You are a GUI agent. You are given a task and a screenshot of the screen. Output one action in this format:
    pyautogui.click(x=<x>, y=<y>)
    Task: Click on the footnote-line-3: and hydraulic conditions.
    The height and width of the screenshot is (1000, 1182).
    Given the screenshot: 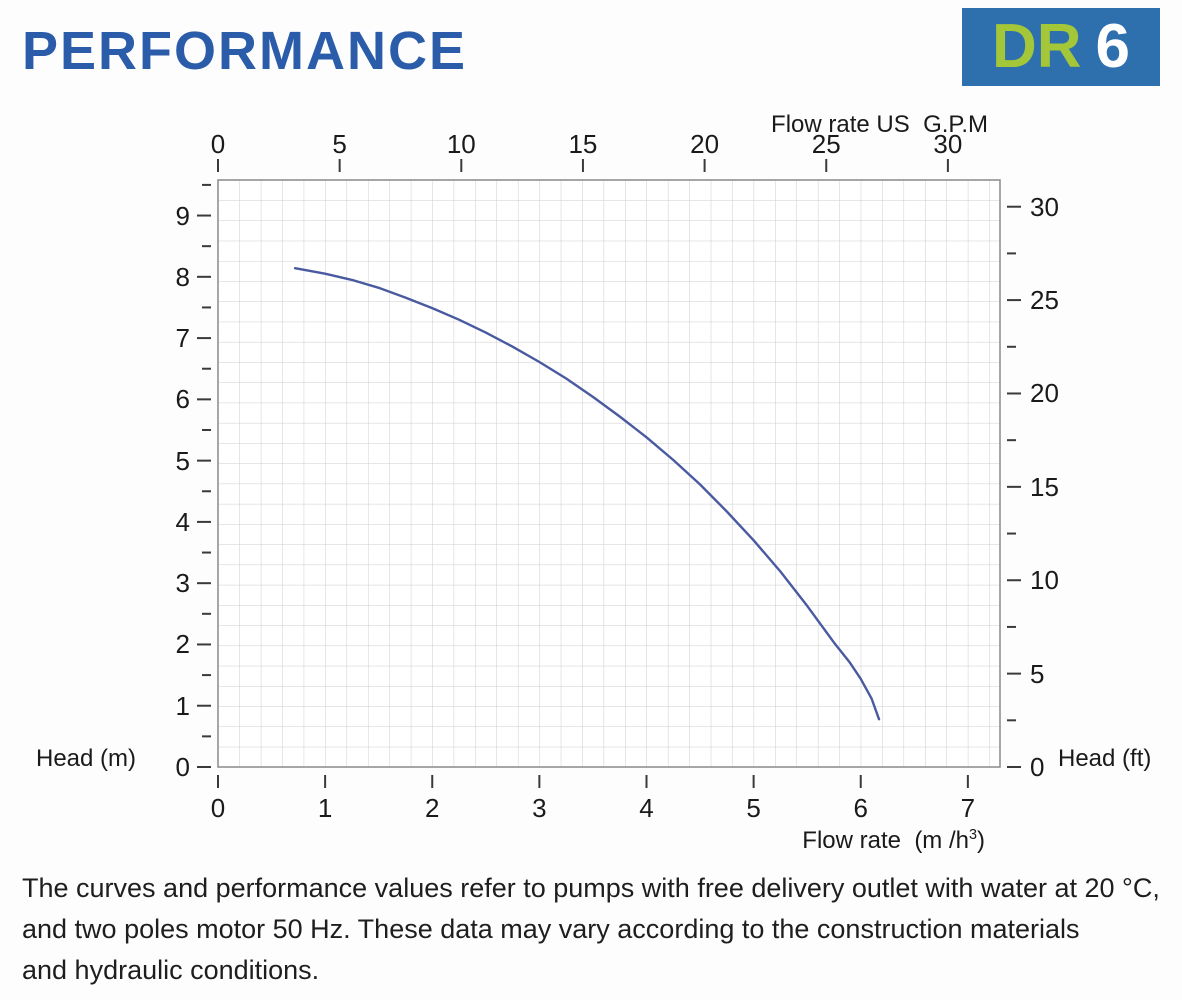 What is the action you would take?
    pyautogui.click(x=171, y=970)
    